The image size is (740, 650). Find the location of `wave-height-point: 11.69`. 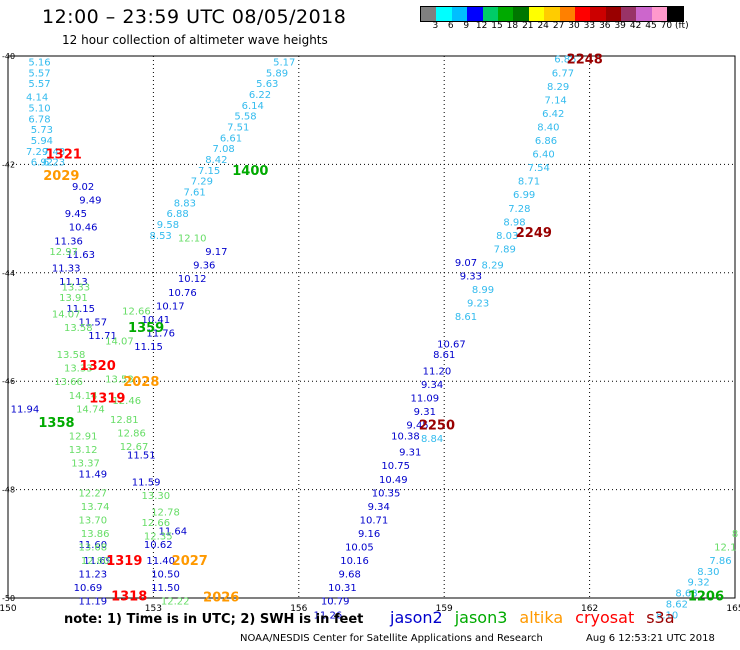

wave-height-point: 11.69 is located at coordinates (97, 561).